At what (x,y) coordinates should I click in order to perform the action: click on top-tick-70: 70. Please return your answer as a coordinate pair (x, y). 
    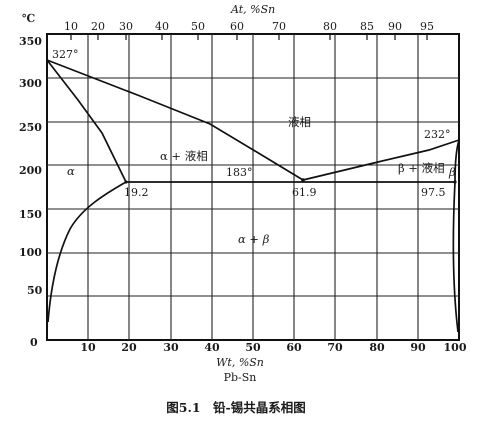
    Looking at the image, I should click on (279, 26).